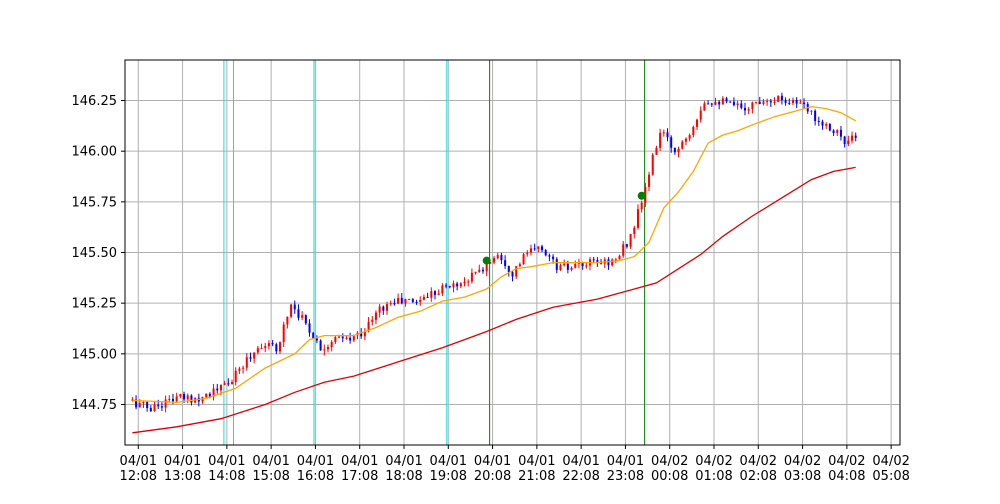 This screenshot has width=1000, height=504. What do you see at coordinates (448, 476) in the screenshot?
I see `x-tick-time: 19:08` at bounding box center [448, 476].